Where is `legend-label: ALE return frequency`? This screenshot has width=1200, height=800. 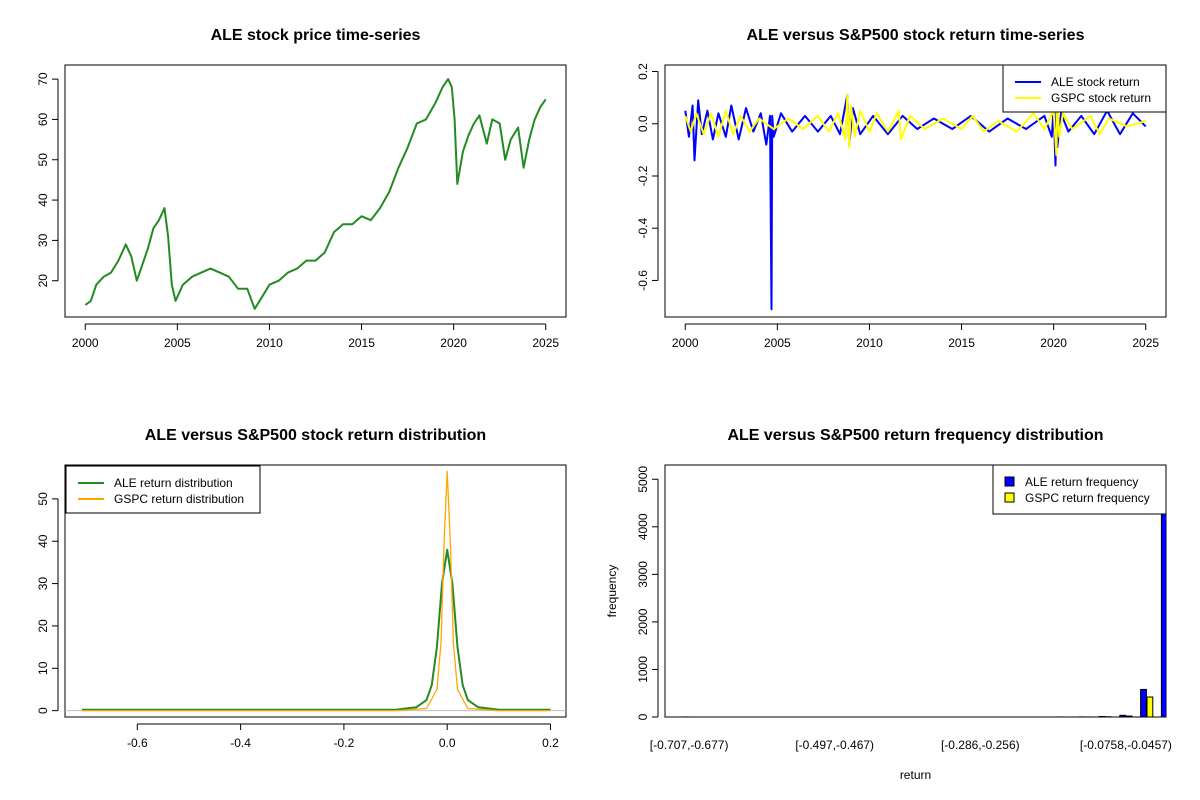
legend-label: ALE return frequency is located at coordinates (1081, 482).